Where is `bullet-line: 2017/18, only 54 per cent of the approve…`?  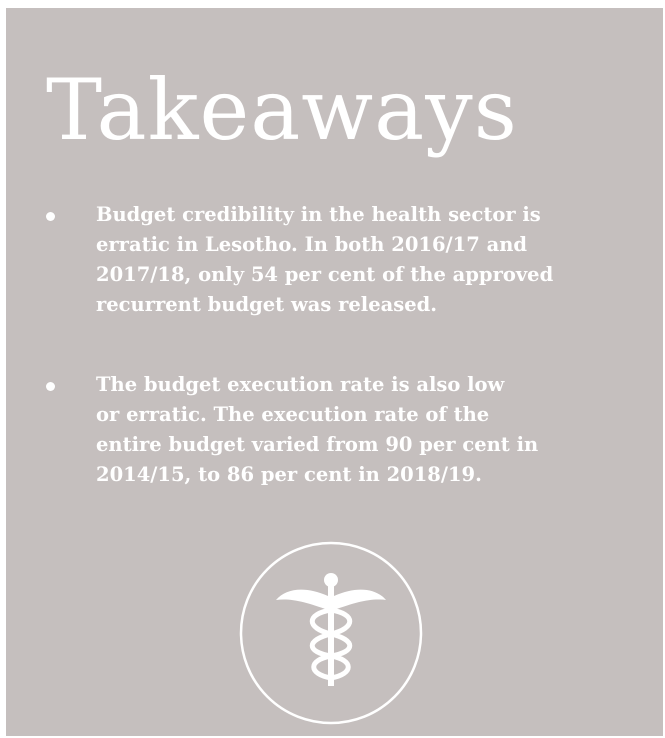 bullet-line: 2017/18, only 54 per cent of the approve… is located at coordinates (325, 274).